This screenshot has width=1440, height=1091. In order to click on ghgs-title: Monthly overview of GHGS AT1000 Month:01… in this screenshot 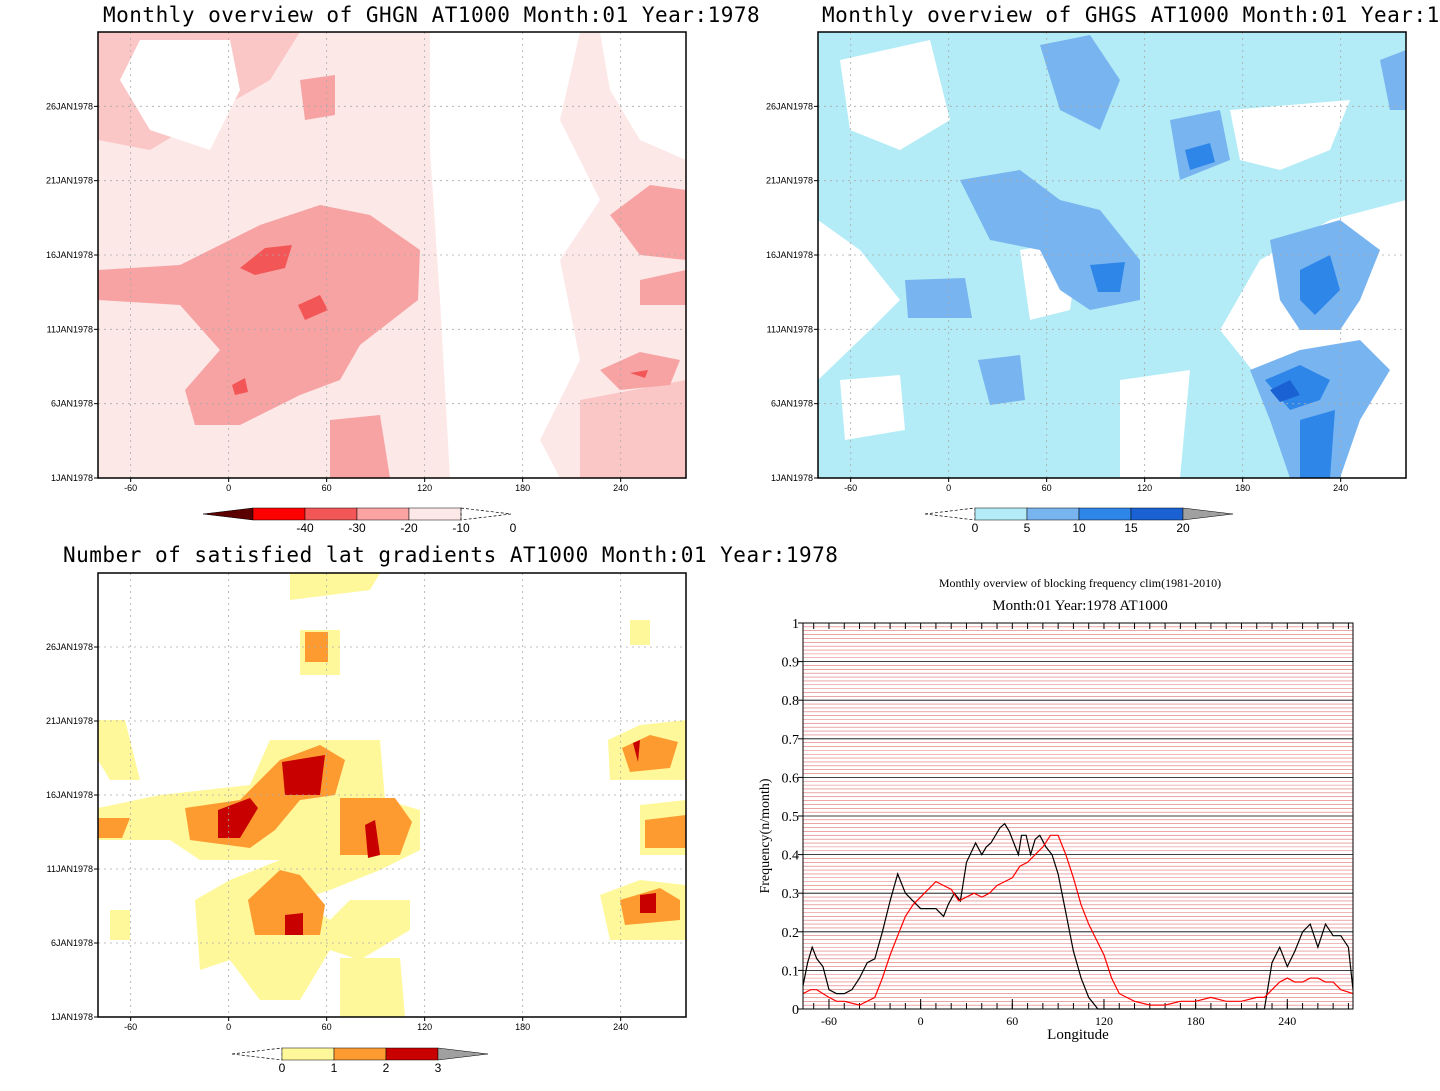, I will do `click(1131, 15)`.